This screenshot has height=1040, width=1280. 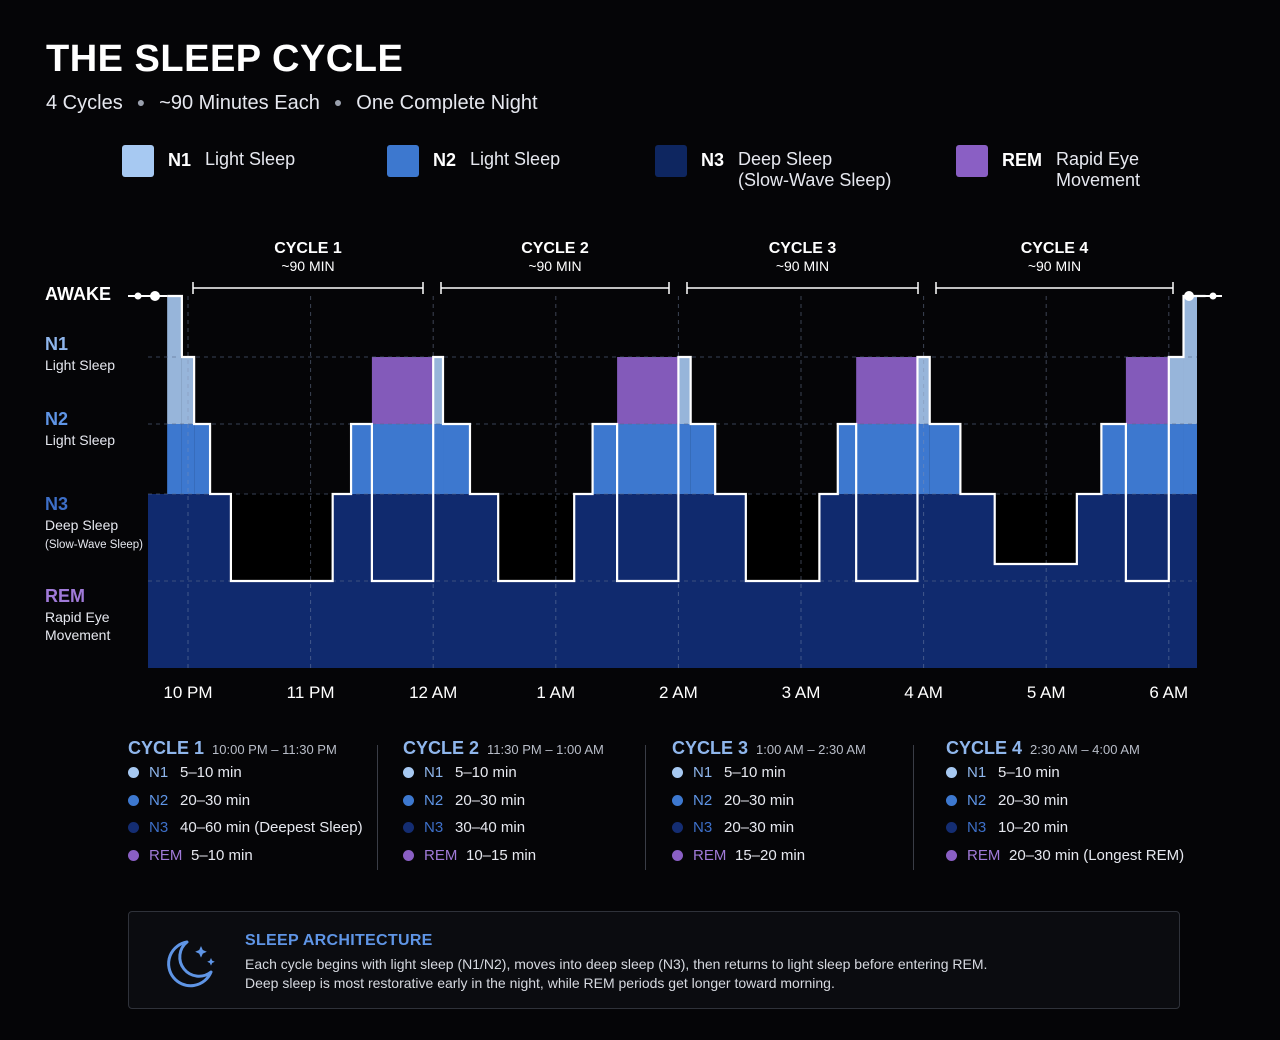 I want to click on cycle-detail-name: CYCLE 3, so click(x=710, y=748).